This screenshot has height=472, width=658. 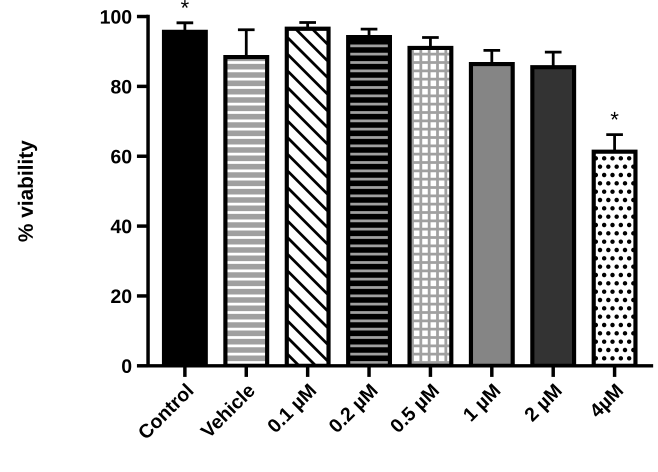 I want to click on x-tick-label: 0.5 µM, so click(x=415, y=409).